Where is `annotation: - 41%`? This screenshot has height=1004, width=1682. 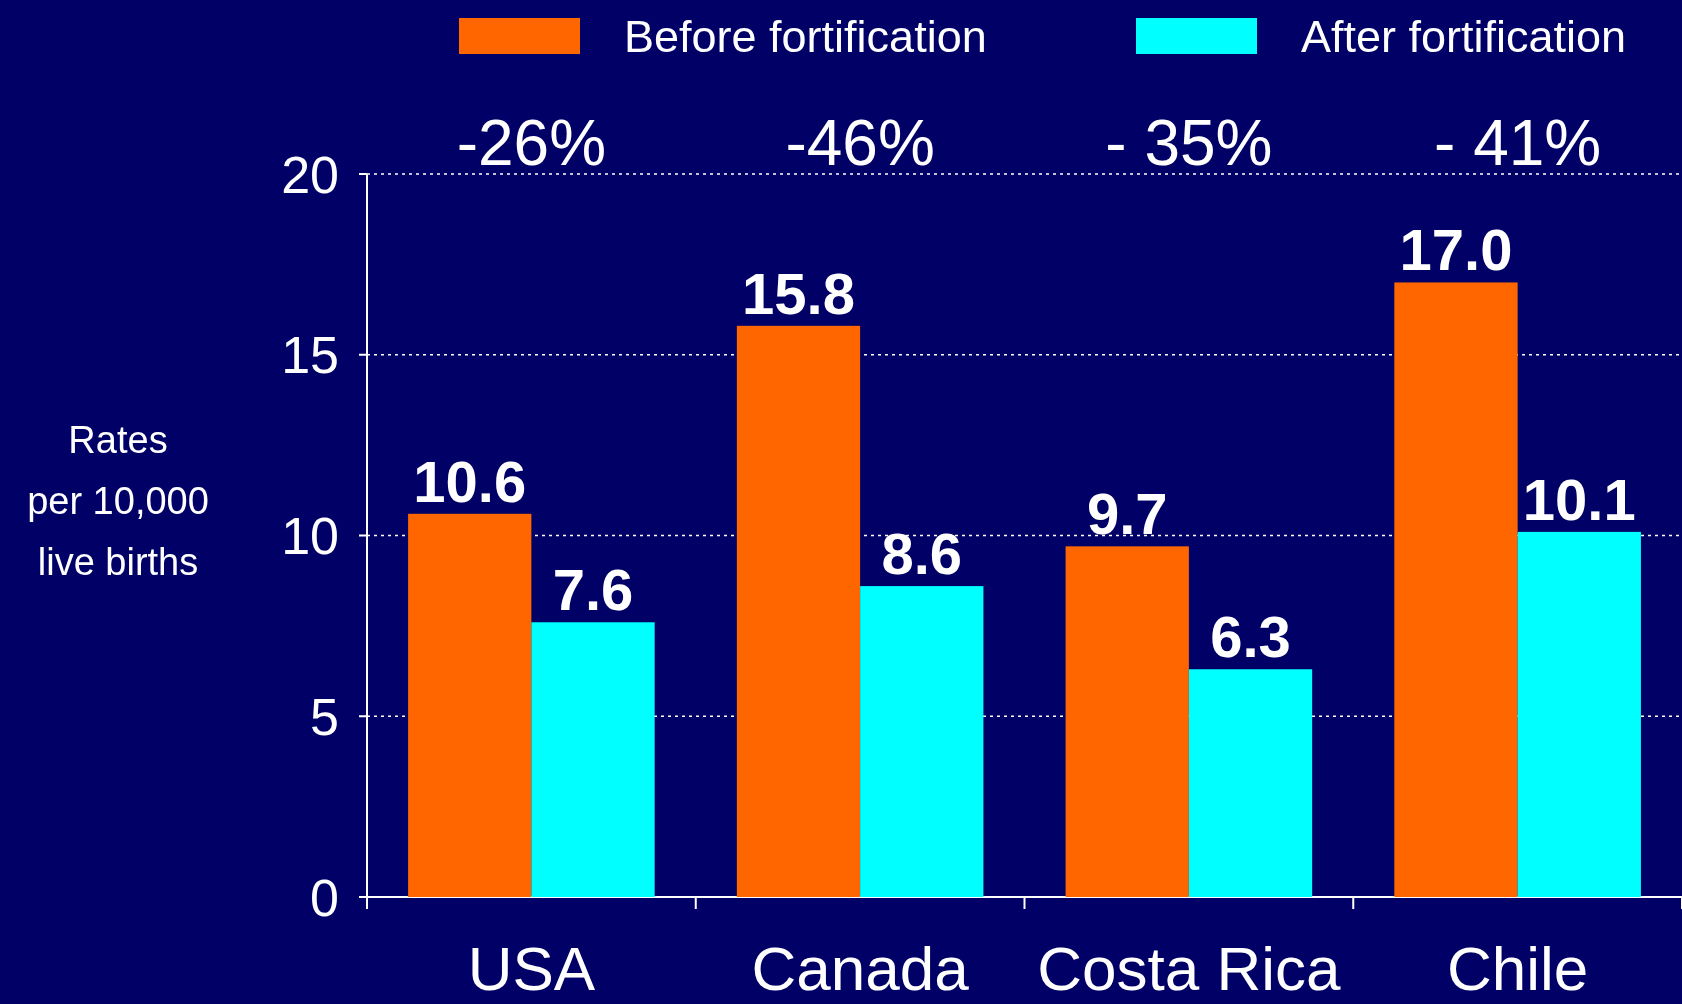
annotation: - 41% is located at coordinates (1518, 143).